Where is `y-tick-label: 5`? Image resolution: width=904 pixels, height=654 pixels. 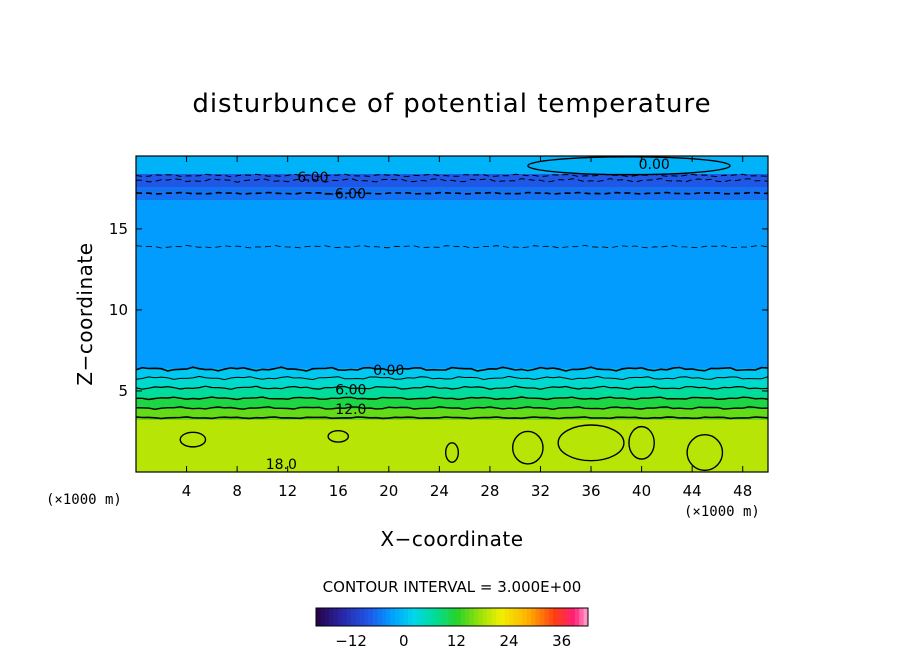 y-tick-label: 5 is located at coordinates (123, 391).